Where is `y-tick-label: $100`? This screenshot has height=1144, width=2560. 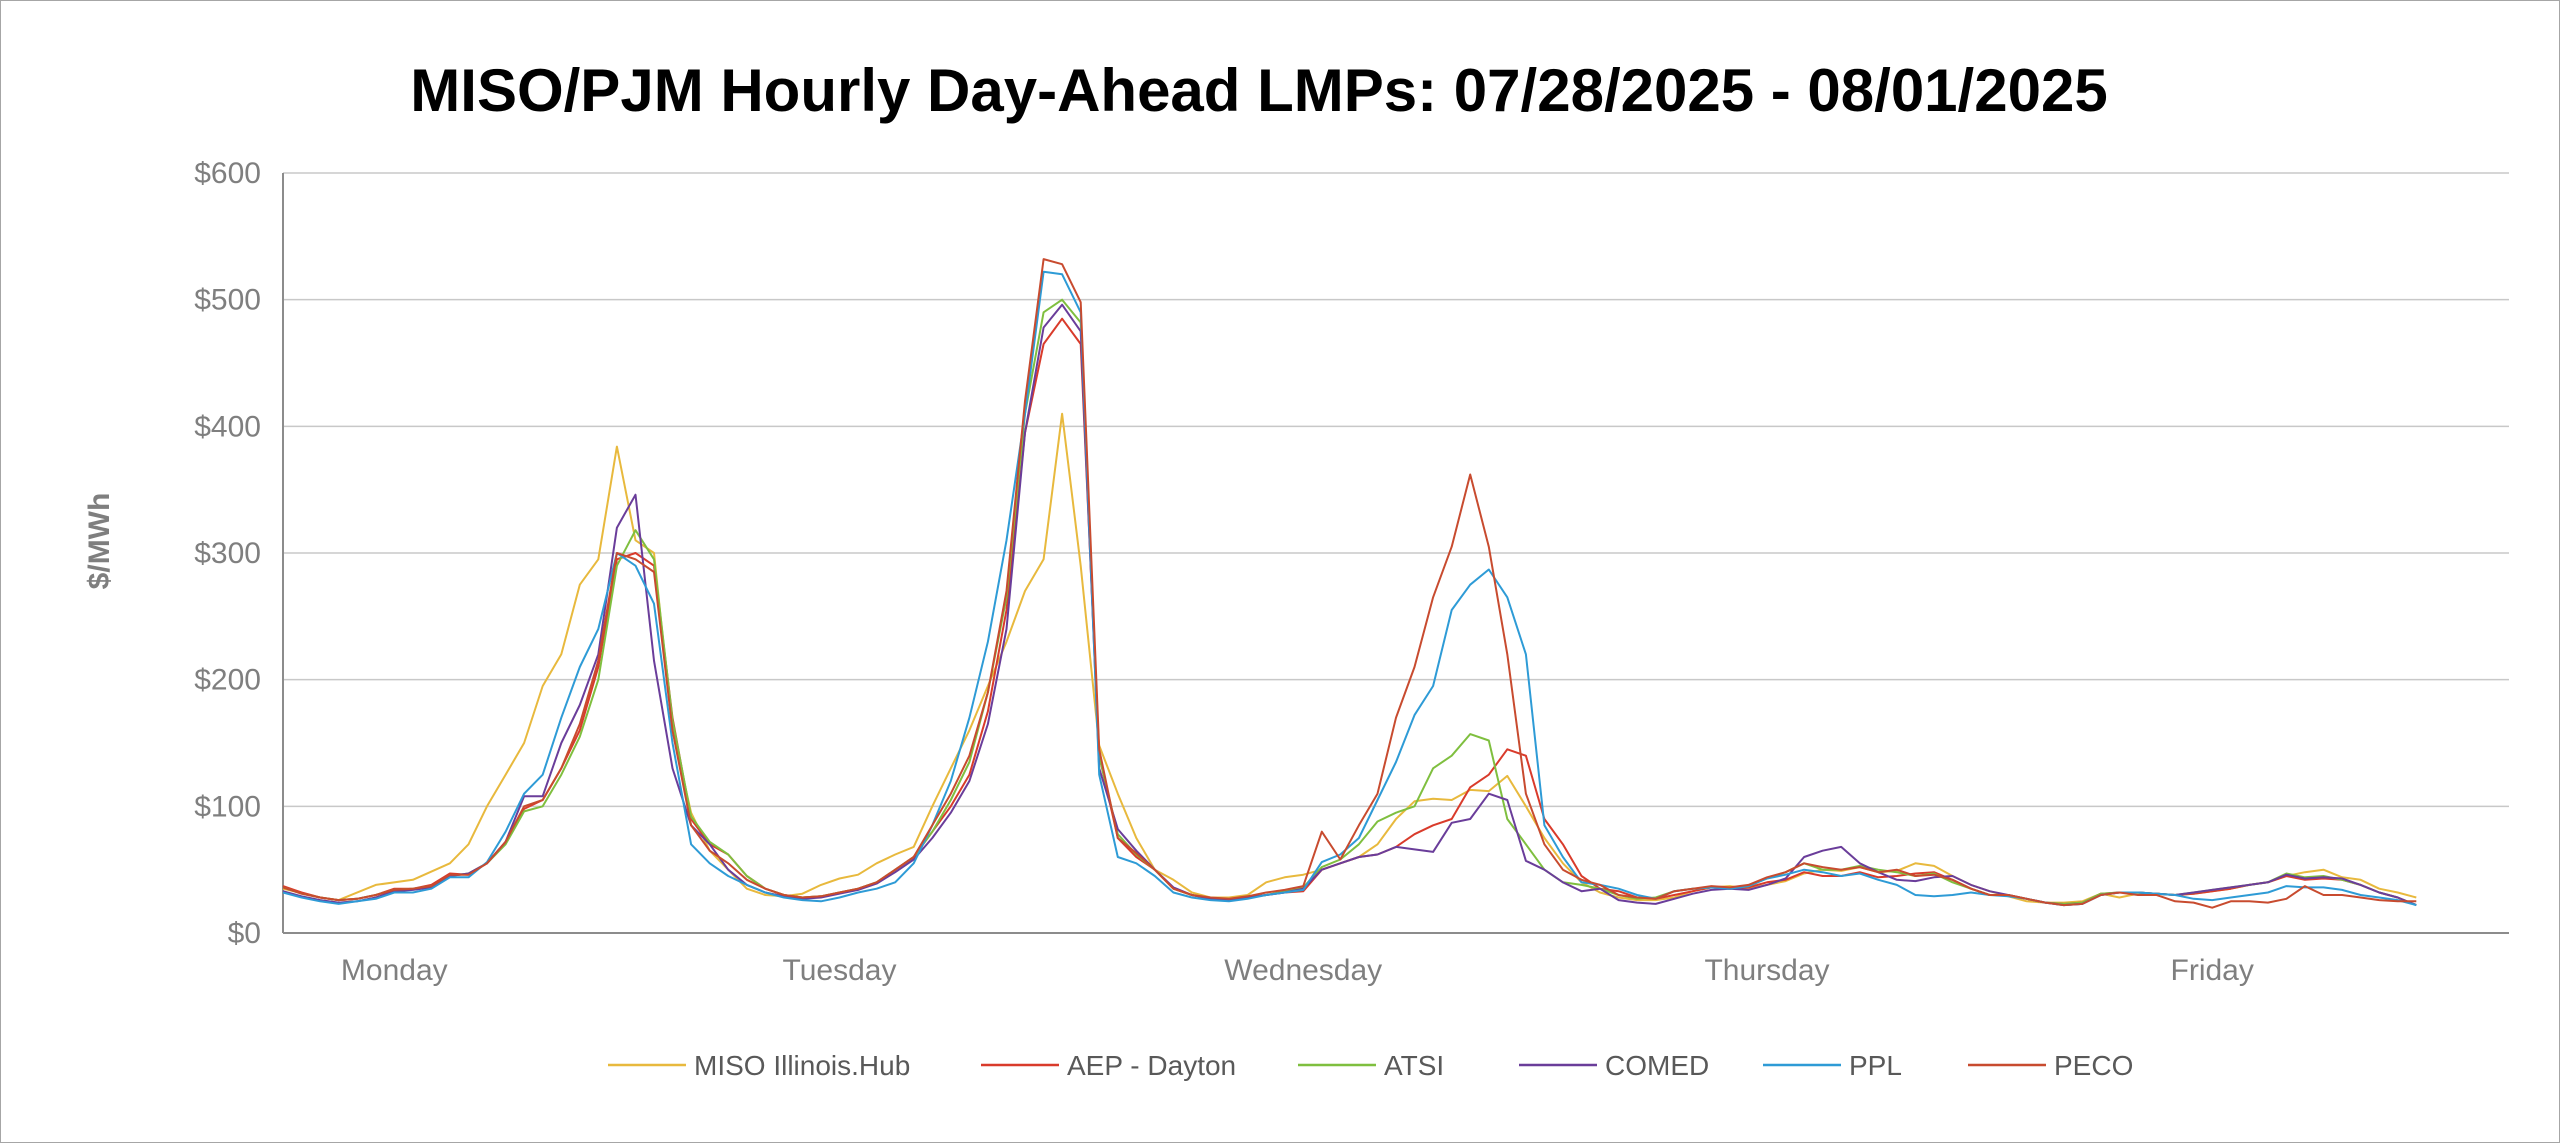
y-tick-label: $100 is located at coordinates (227, 806).